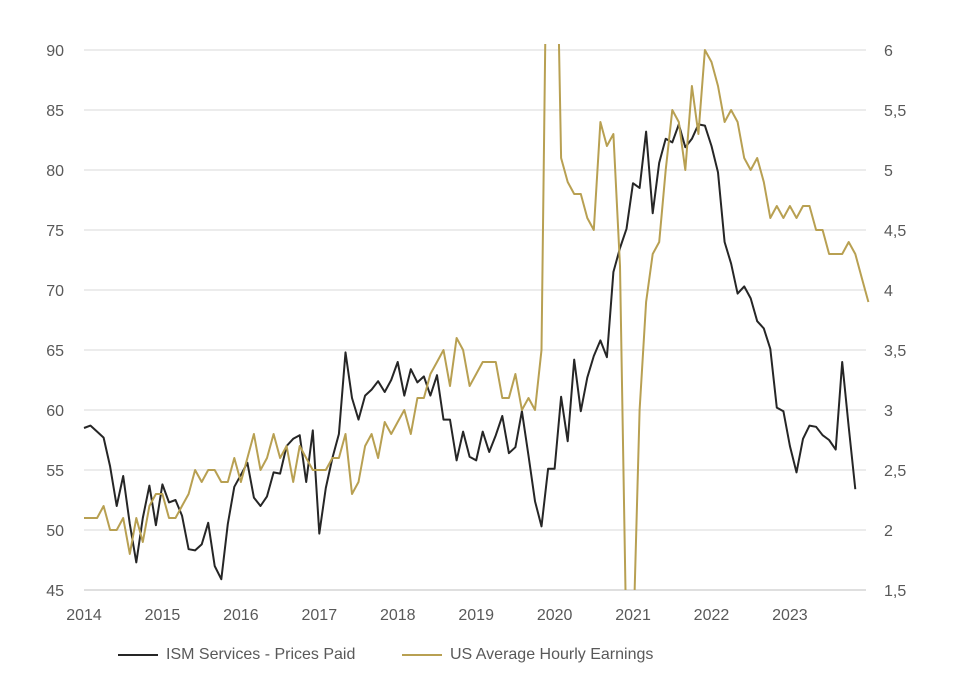 This screenshot has width=974, height=681. Describe the element at coordinates (398, 615) in the screenshot. I see `x-tick-label: 2018` at that location.